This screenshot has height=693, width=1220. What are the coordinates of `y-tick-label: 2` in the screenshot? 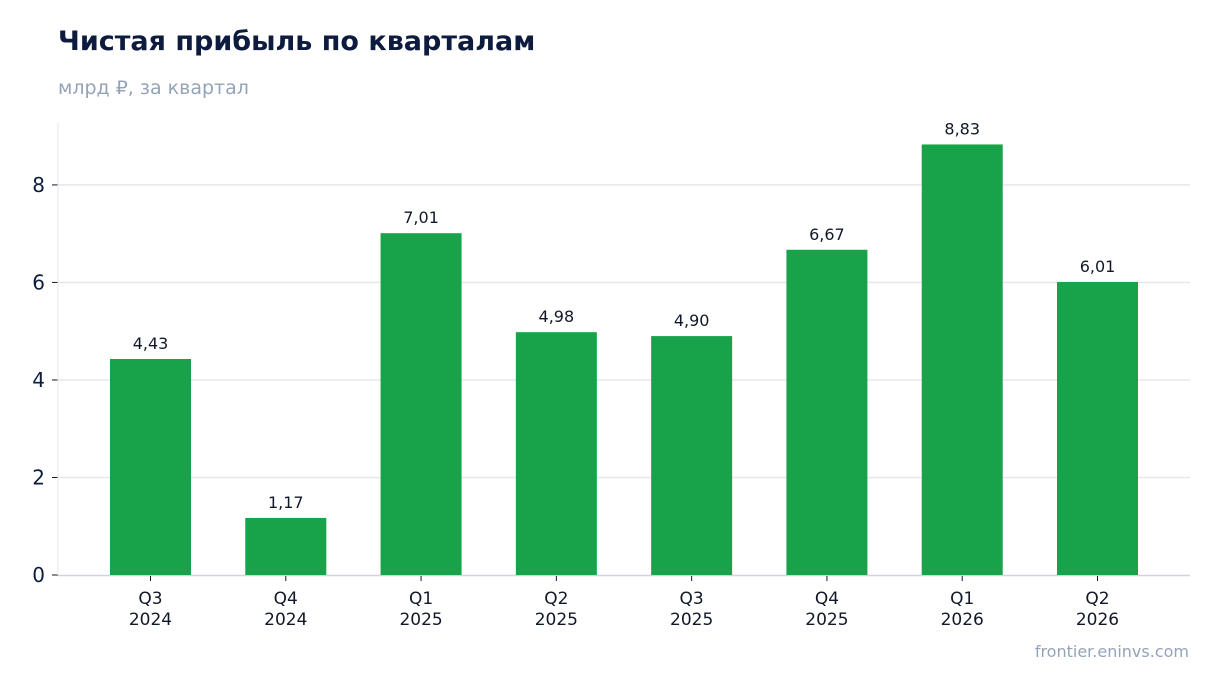 It's located at (38, 477).